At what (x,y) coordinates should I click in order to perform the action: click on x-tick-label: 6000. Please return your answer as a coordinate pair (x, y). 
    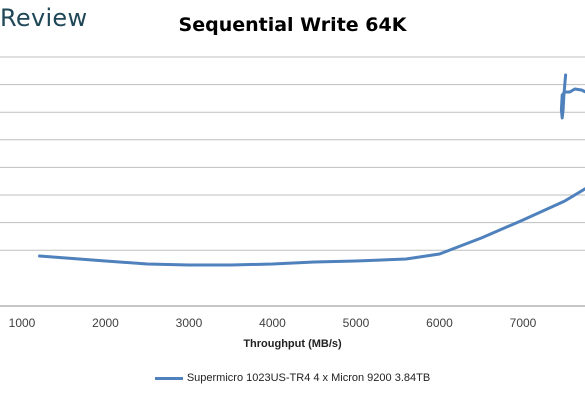
    Looking at the image, I should click on (439, 323).